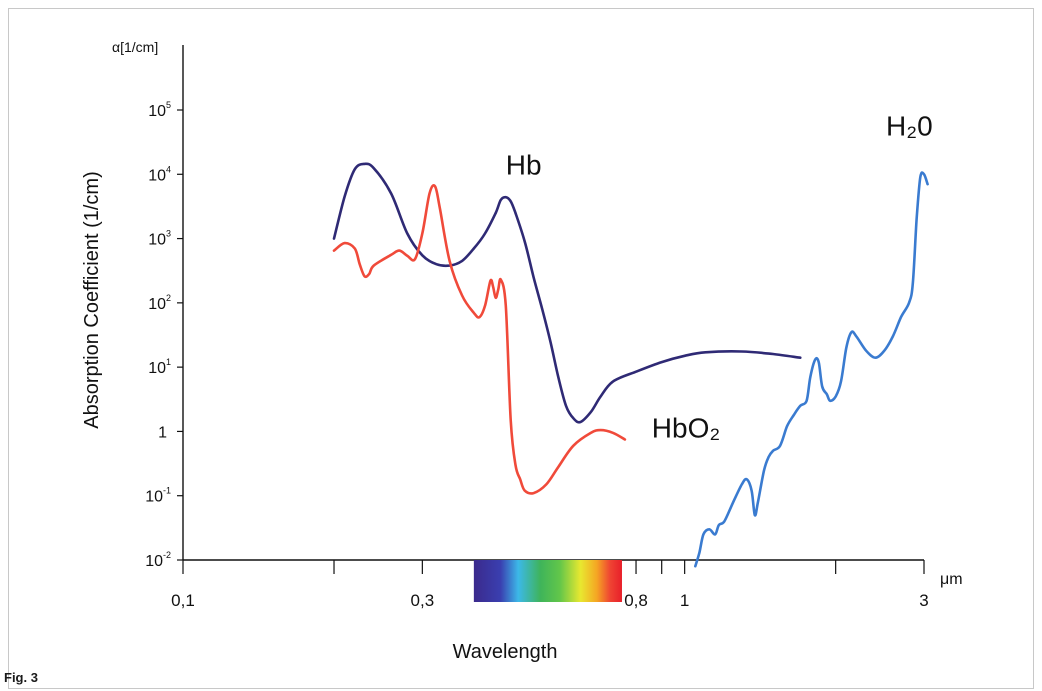 The height and width of the screenshot is (691, 1042). Describe the element at coordinates (909, 126) in the screenshot. I see `series-annotation: H₂0` at that location.